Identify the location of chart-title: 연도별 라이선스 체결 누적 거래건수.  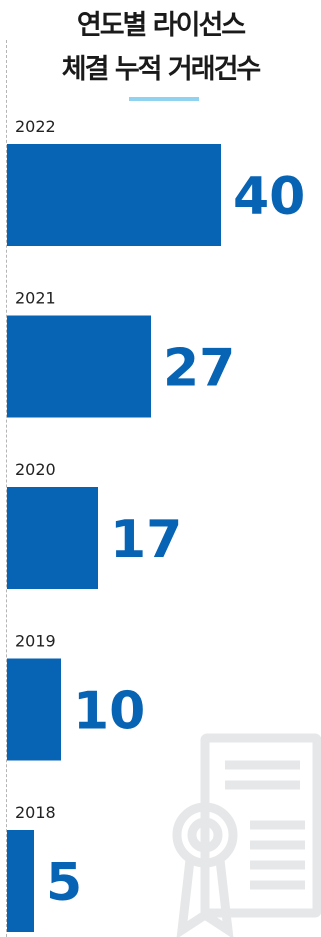
(160, 48).